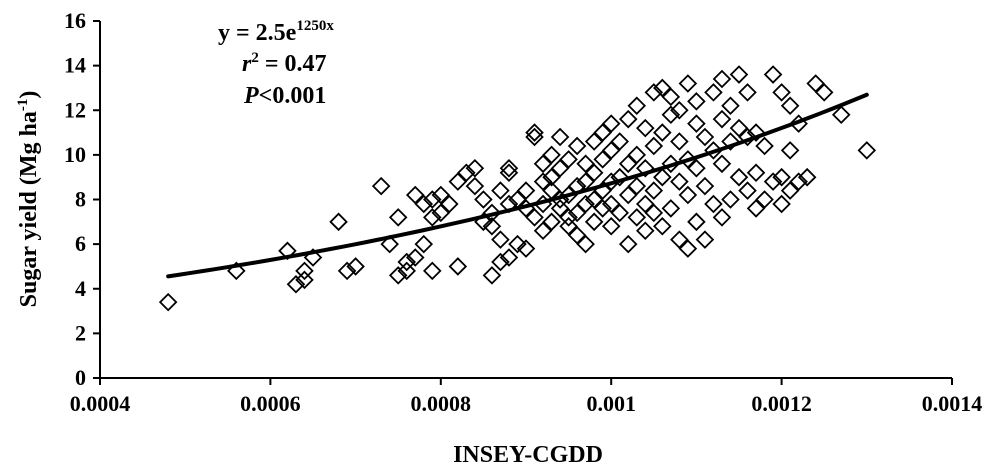 The width and height of the screenshot is (1000, 476). Describe the element at coordinates (284, 63) in the screenshot. I see `r-squared-text: r2 = 0.47` at that location.